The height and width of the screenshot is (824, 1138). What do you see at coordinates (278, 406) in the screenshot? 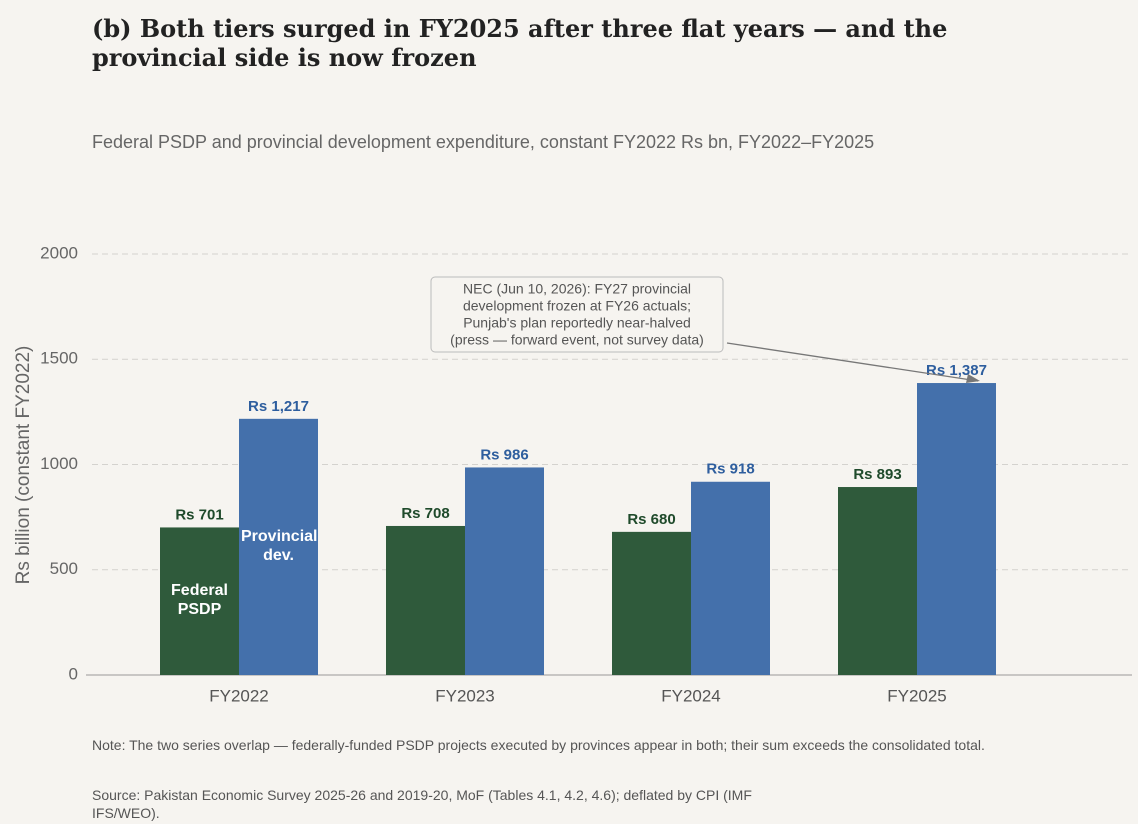
I see `value-label: Rs 1,217` at bounding box center [278, 406].